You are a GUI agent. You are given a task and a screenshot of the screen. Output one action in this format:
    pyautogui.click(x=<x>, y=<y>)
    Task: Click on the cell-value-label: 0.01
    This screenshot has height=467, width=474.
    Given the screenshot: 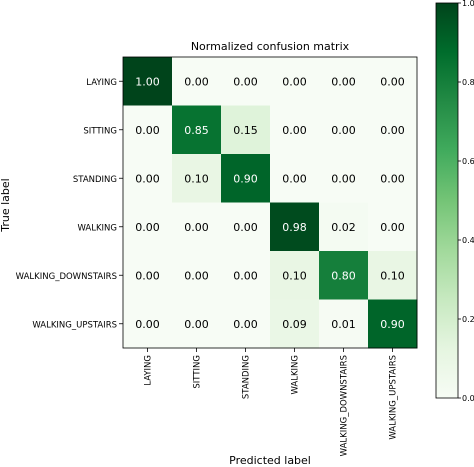 What is the action you would take?
    pyautogui.click(x=343, y=324)
    